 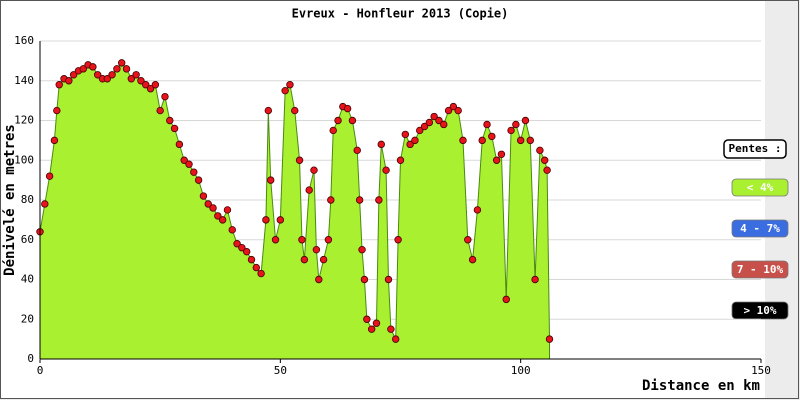 I want to click on legend-label: 7 - 10%, so click(x=760, y=269).